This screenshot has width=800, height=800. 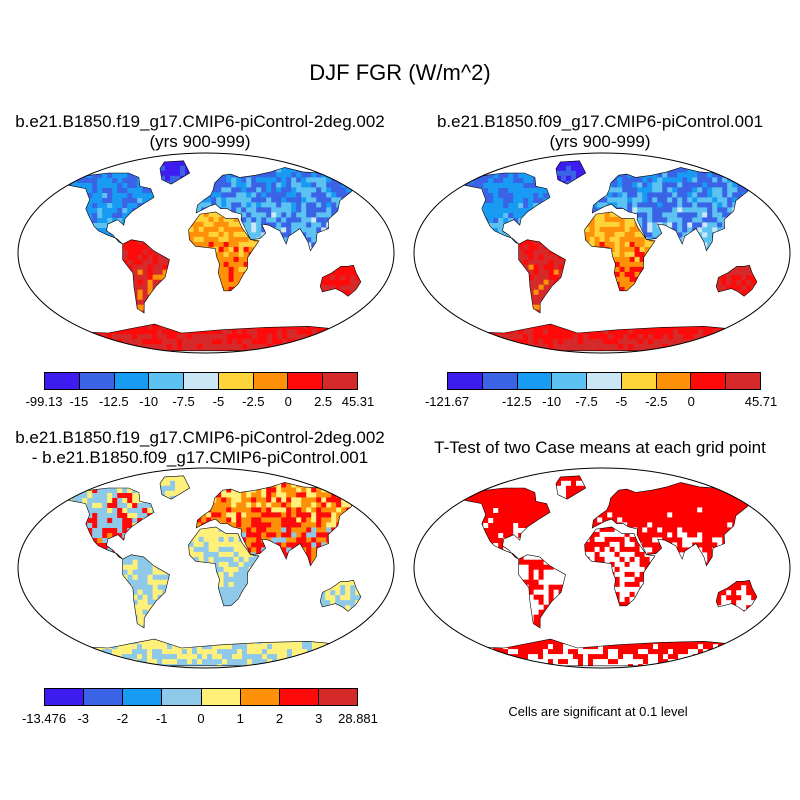 What do you see at coordinates (183, 401) in the screenshot?
I see `colorbar-tick-label: -7.5` at bounding box center [183, 401].